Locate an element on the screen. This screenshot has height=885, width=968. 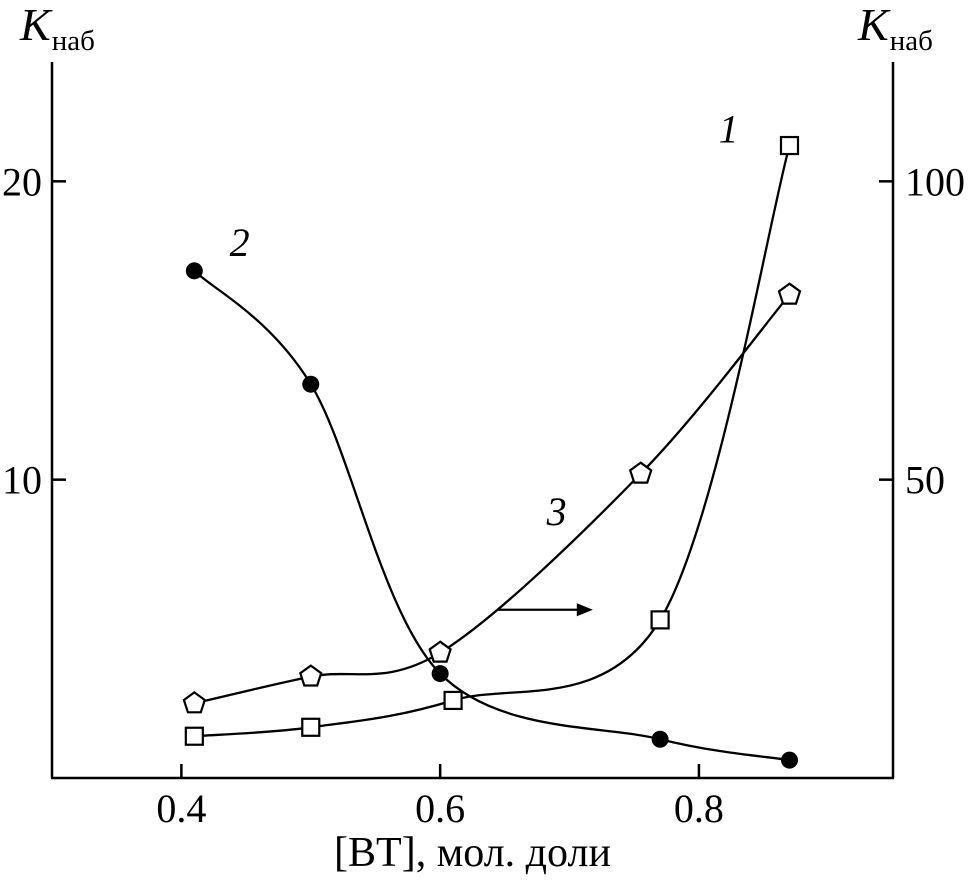
left-axis-title: Kнаб is located at coordinates (57, 28).